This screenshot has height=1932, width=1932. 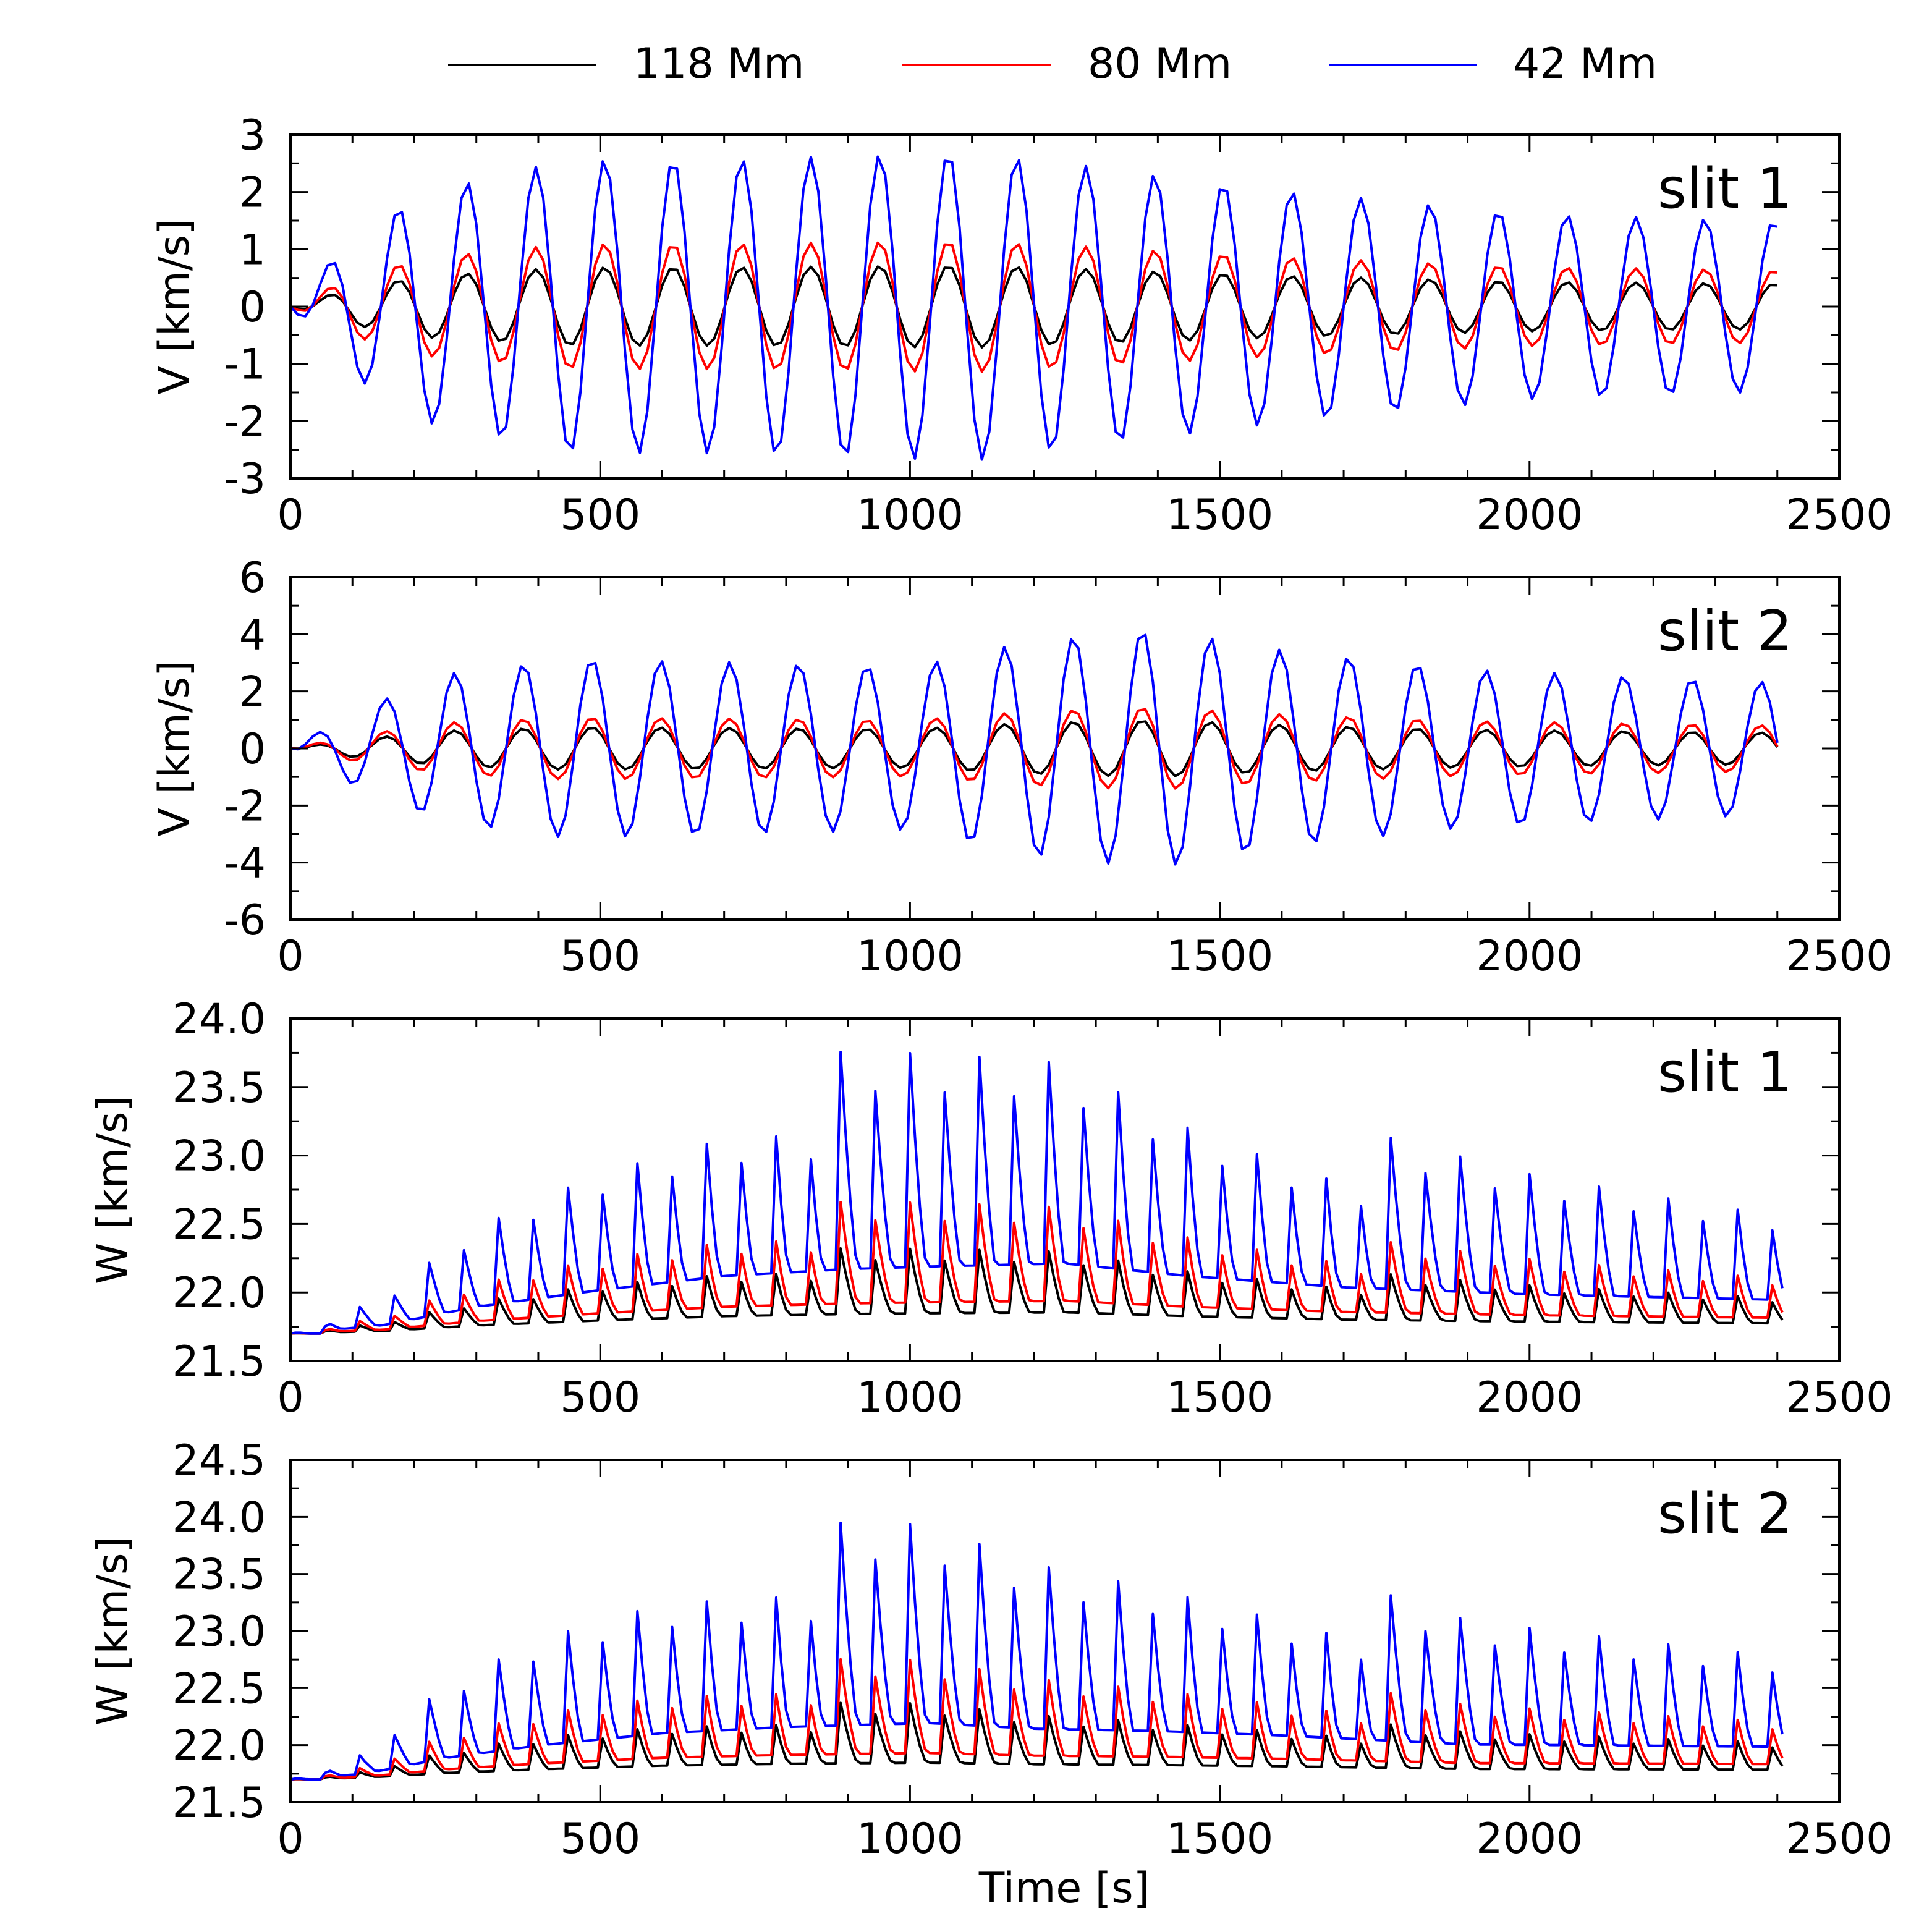 What do you see at coordinates (1064, 1888) in the screenshot?
I see `x-axis-title: Time [s]` at bounding box center [1064, 1888].